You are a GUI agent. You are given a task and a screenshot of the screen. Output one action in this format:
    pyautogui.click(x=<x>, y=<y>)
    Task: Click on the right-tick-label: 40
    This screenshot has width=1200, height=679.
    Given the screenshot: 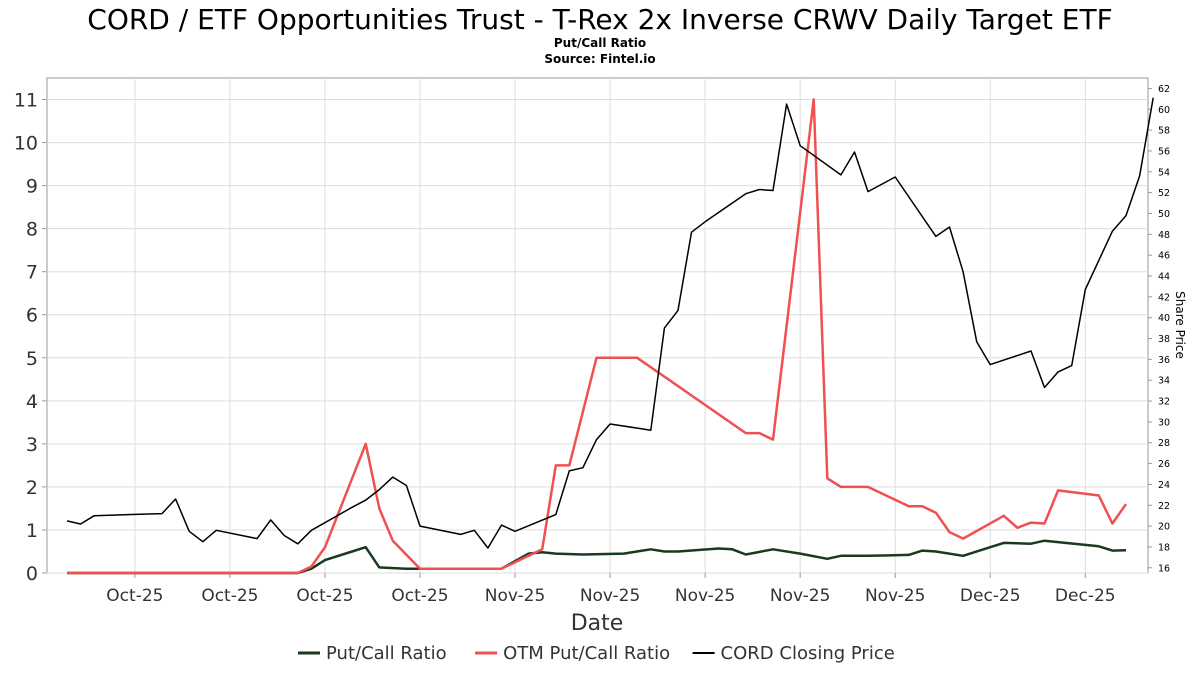 What is the action you would take?
    pyautogui.click(x=1164, y=318)
    